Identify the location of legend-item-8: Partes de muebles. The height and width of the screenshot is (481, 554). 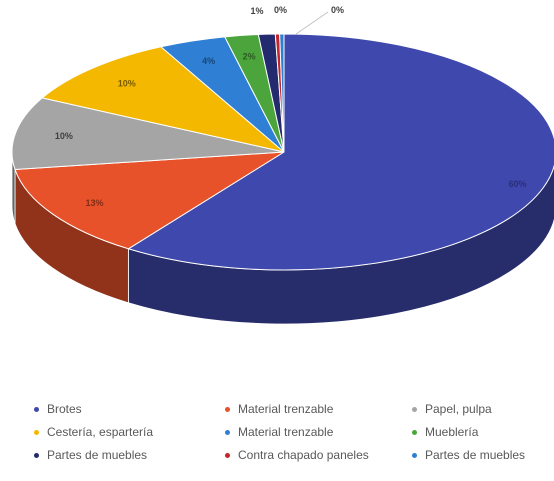
(468, 455).